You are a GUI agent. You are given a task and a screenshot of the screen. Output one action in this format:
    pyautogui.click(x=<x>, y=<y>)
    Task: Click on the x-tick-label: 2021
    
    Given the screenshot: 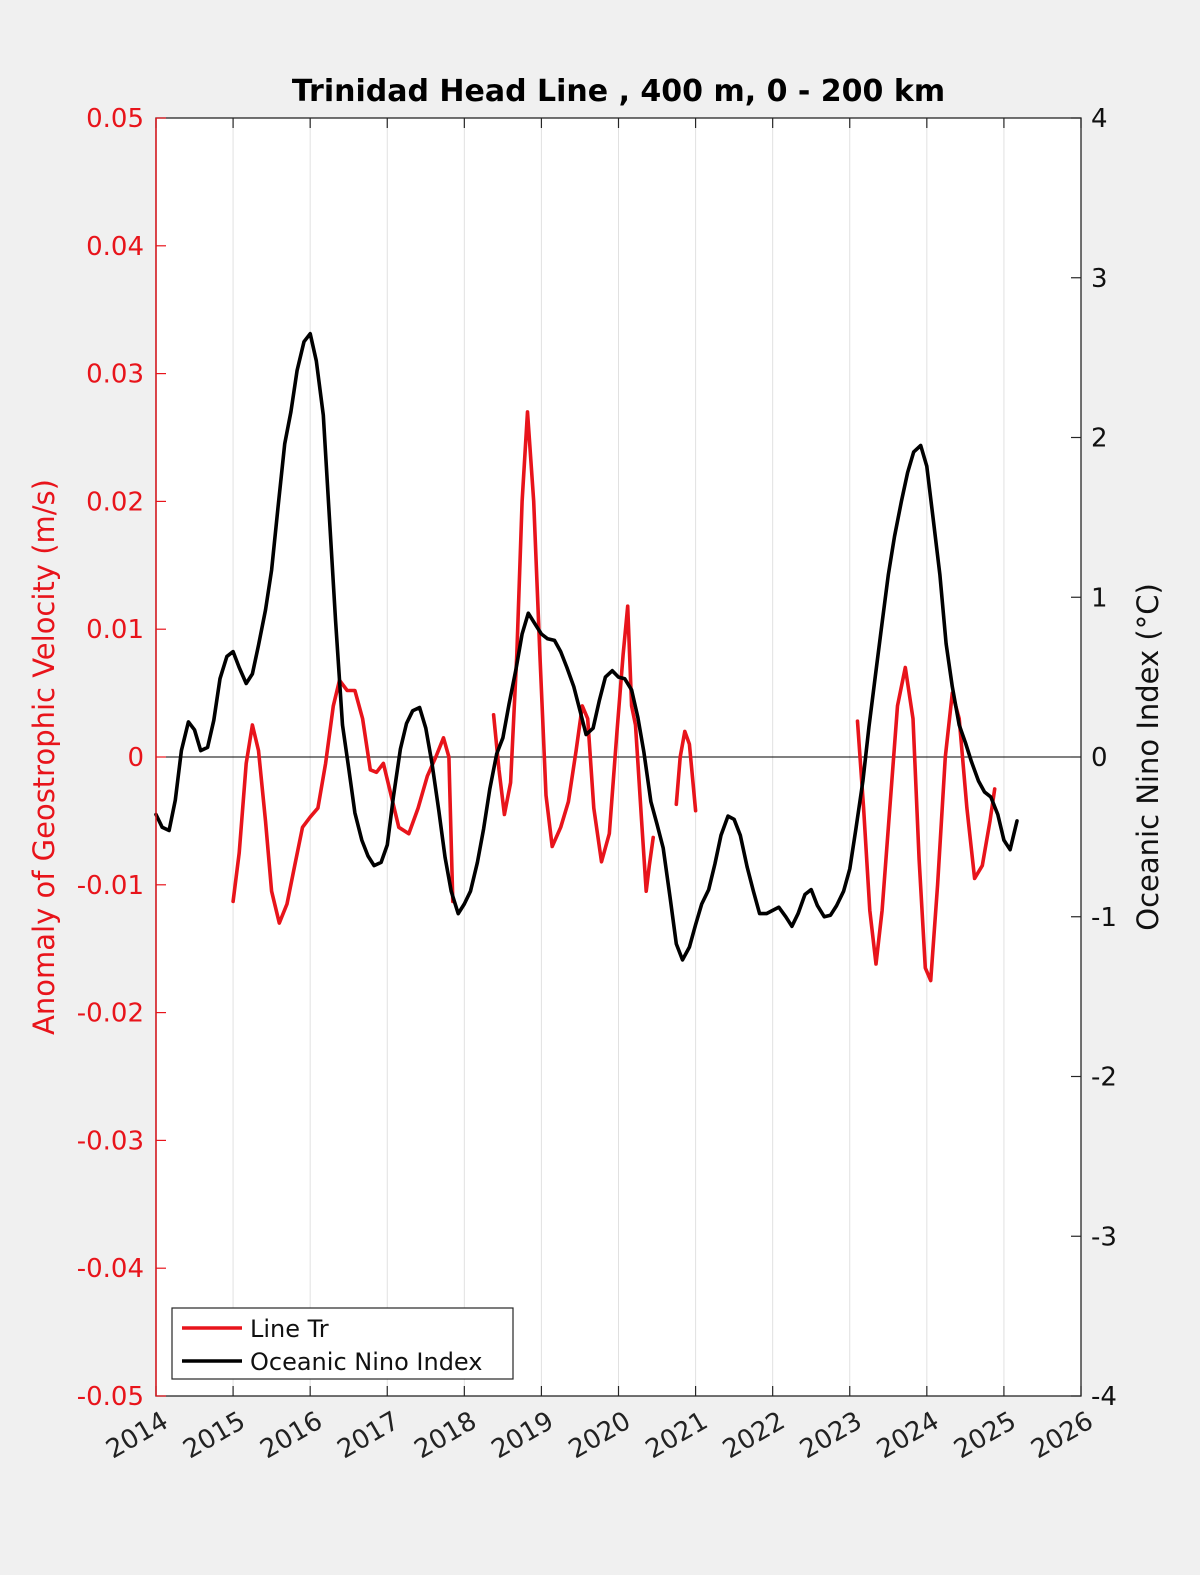 What is the action you would take?
    pyautogui.click(x=677, y=1435)
    